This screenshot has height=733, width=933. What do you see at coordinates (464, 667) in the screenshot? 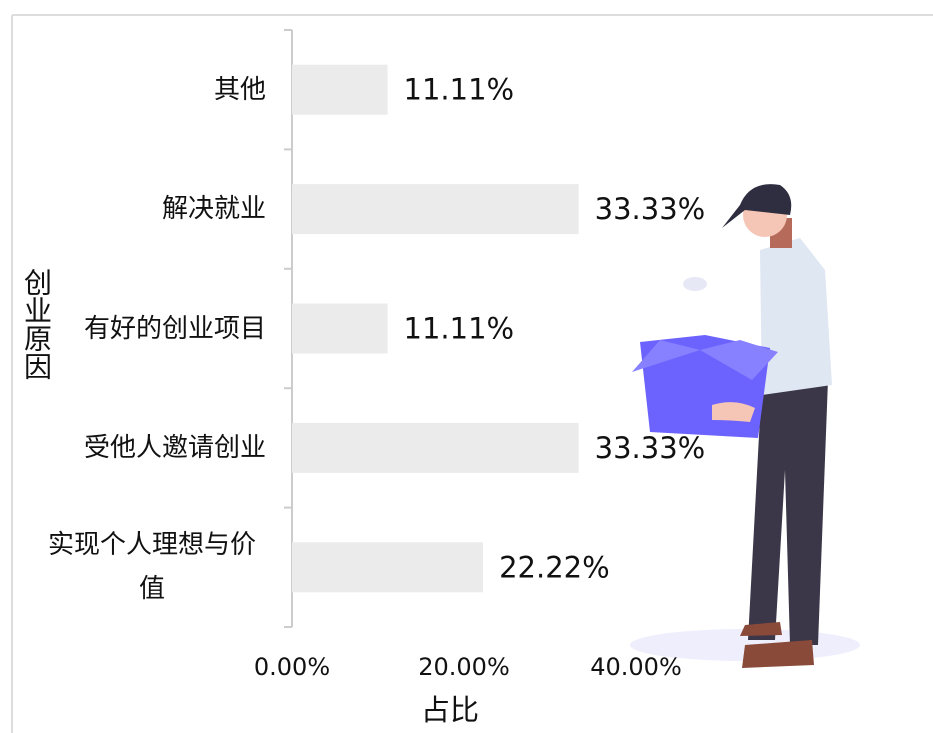
I see `x-tick-label: 20.00%` at bounding box center [464, 667].